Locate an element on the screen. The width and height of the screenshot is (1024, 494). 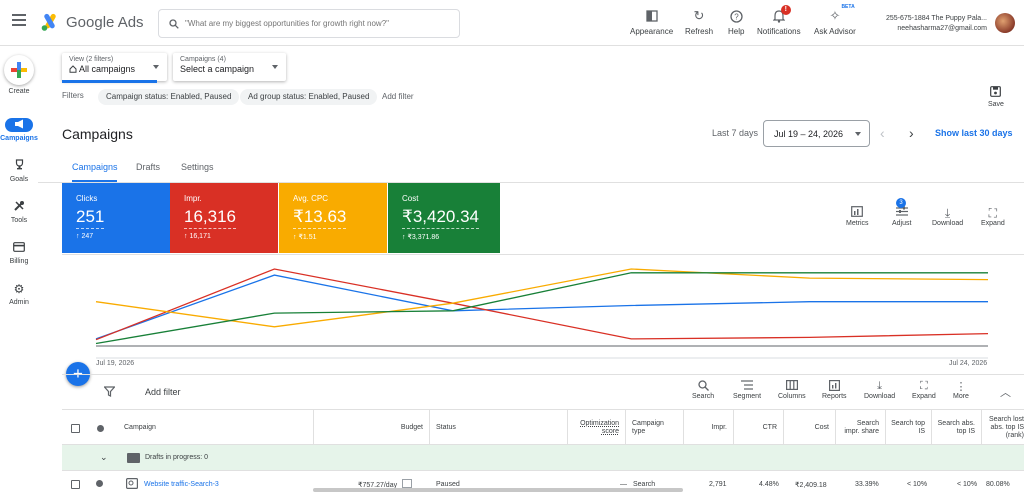
metric-card-impressions: Impr. 16,316 ↑ 16,171 is located at coordinates (224, 218).